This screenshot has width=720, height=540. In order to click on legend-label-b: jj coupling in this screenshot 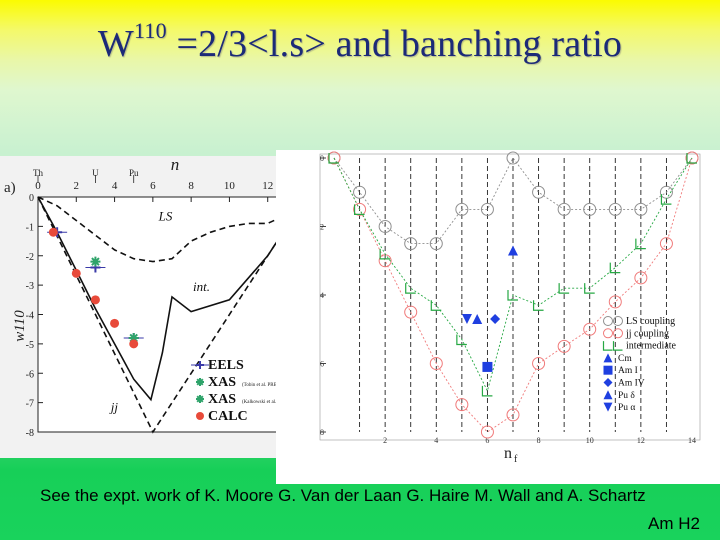, I will do `click(647, 333)`.